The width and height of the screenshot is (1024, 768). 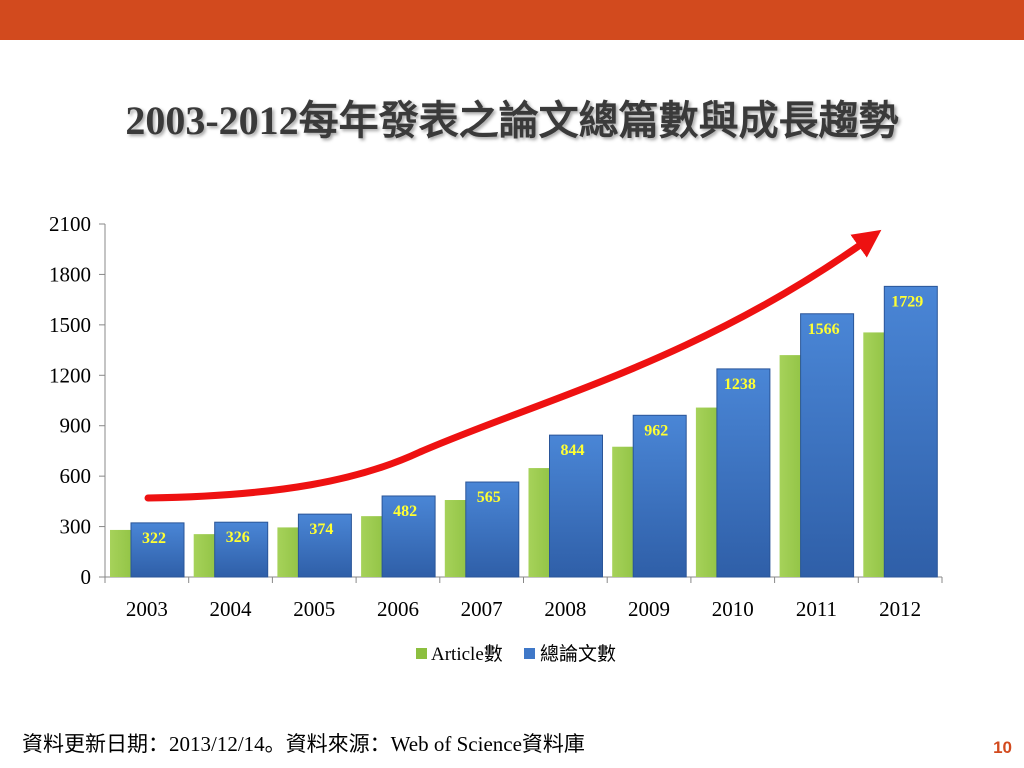 What do you see at coordinates (512, 20) in the screenshot?
I see `top-accent-bar` at bounding box center [512, 20].